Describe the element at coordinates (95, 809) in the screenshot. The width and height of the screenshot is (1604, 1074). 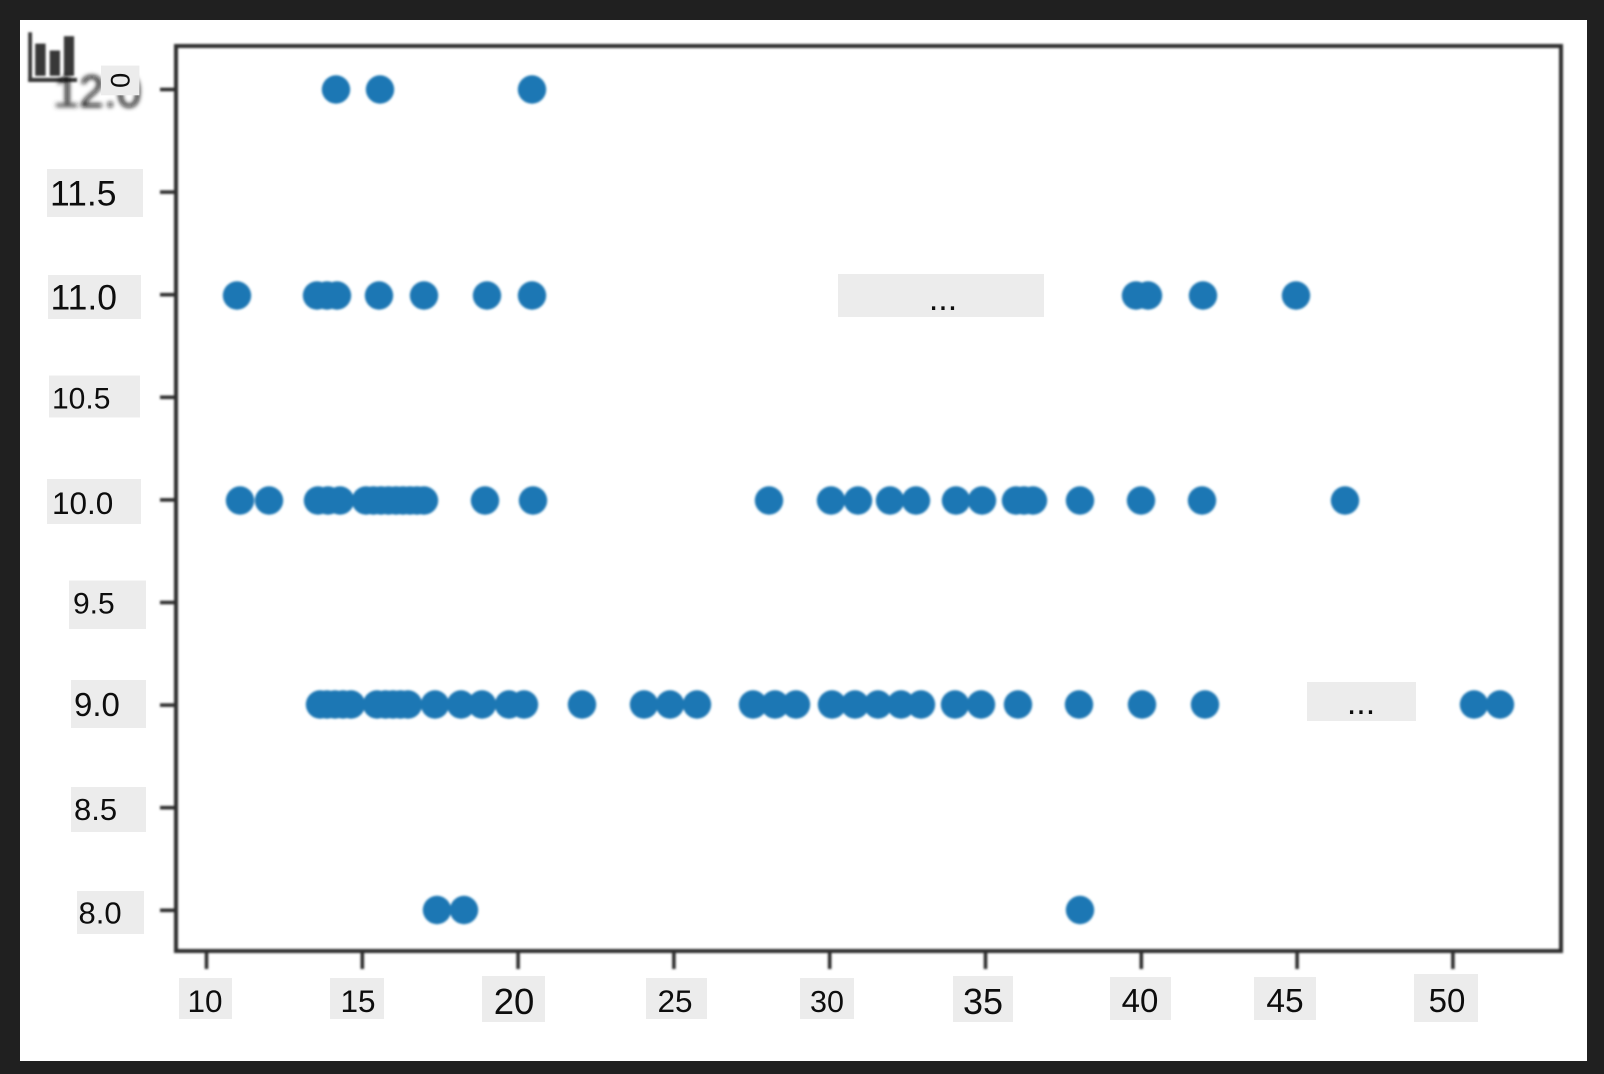
I see `svg-text: 8.5` at that location.